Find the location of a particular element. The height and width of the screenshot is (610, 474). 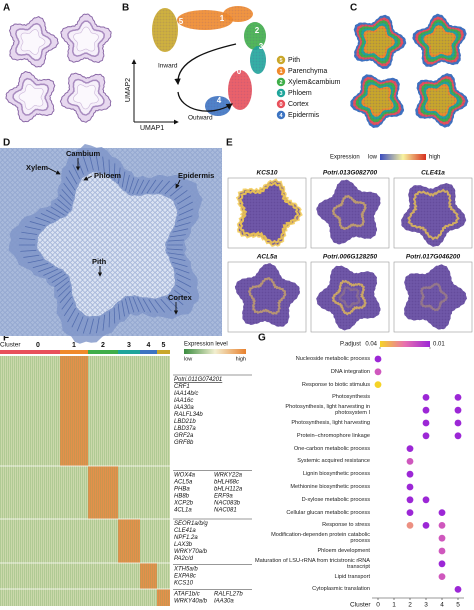

annotation: Phloem is located at coordinates (107, 175).